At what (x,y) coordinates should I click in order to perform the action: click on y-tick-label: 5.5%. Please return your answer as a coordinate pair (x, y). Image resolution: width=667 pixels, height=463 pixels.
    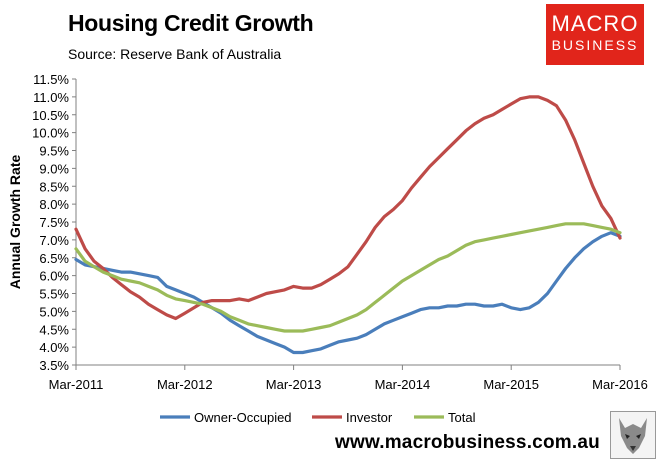
    Looking at the image, I should click on (54, 294).